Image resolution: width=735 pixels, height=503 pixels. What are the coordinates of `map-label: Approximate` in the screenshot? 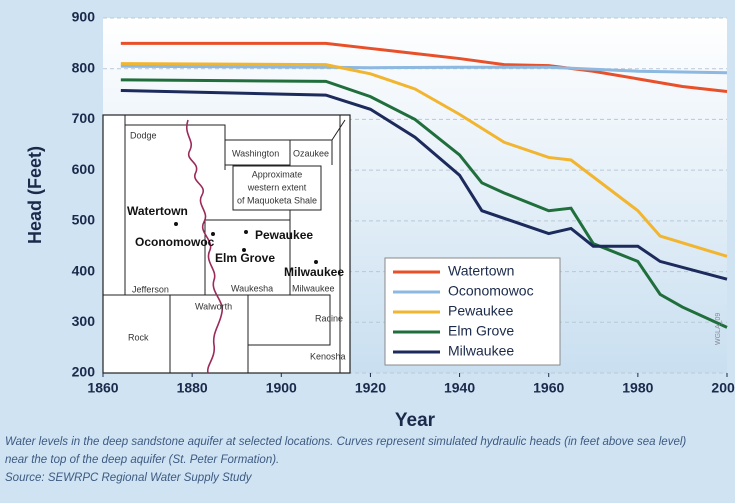 It's located at (277, 174).